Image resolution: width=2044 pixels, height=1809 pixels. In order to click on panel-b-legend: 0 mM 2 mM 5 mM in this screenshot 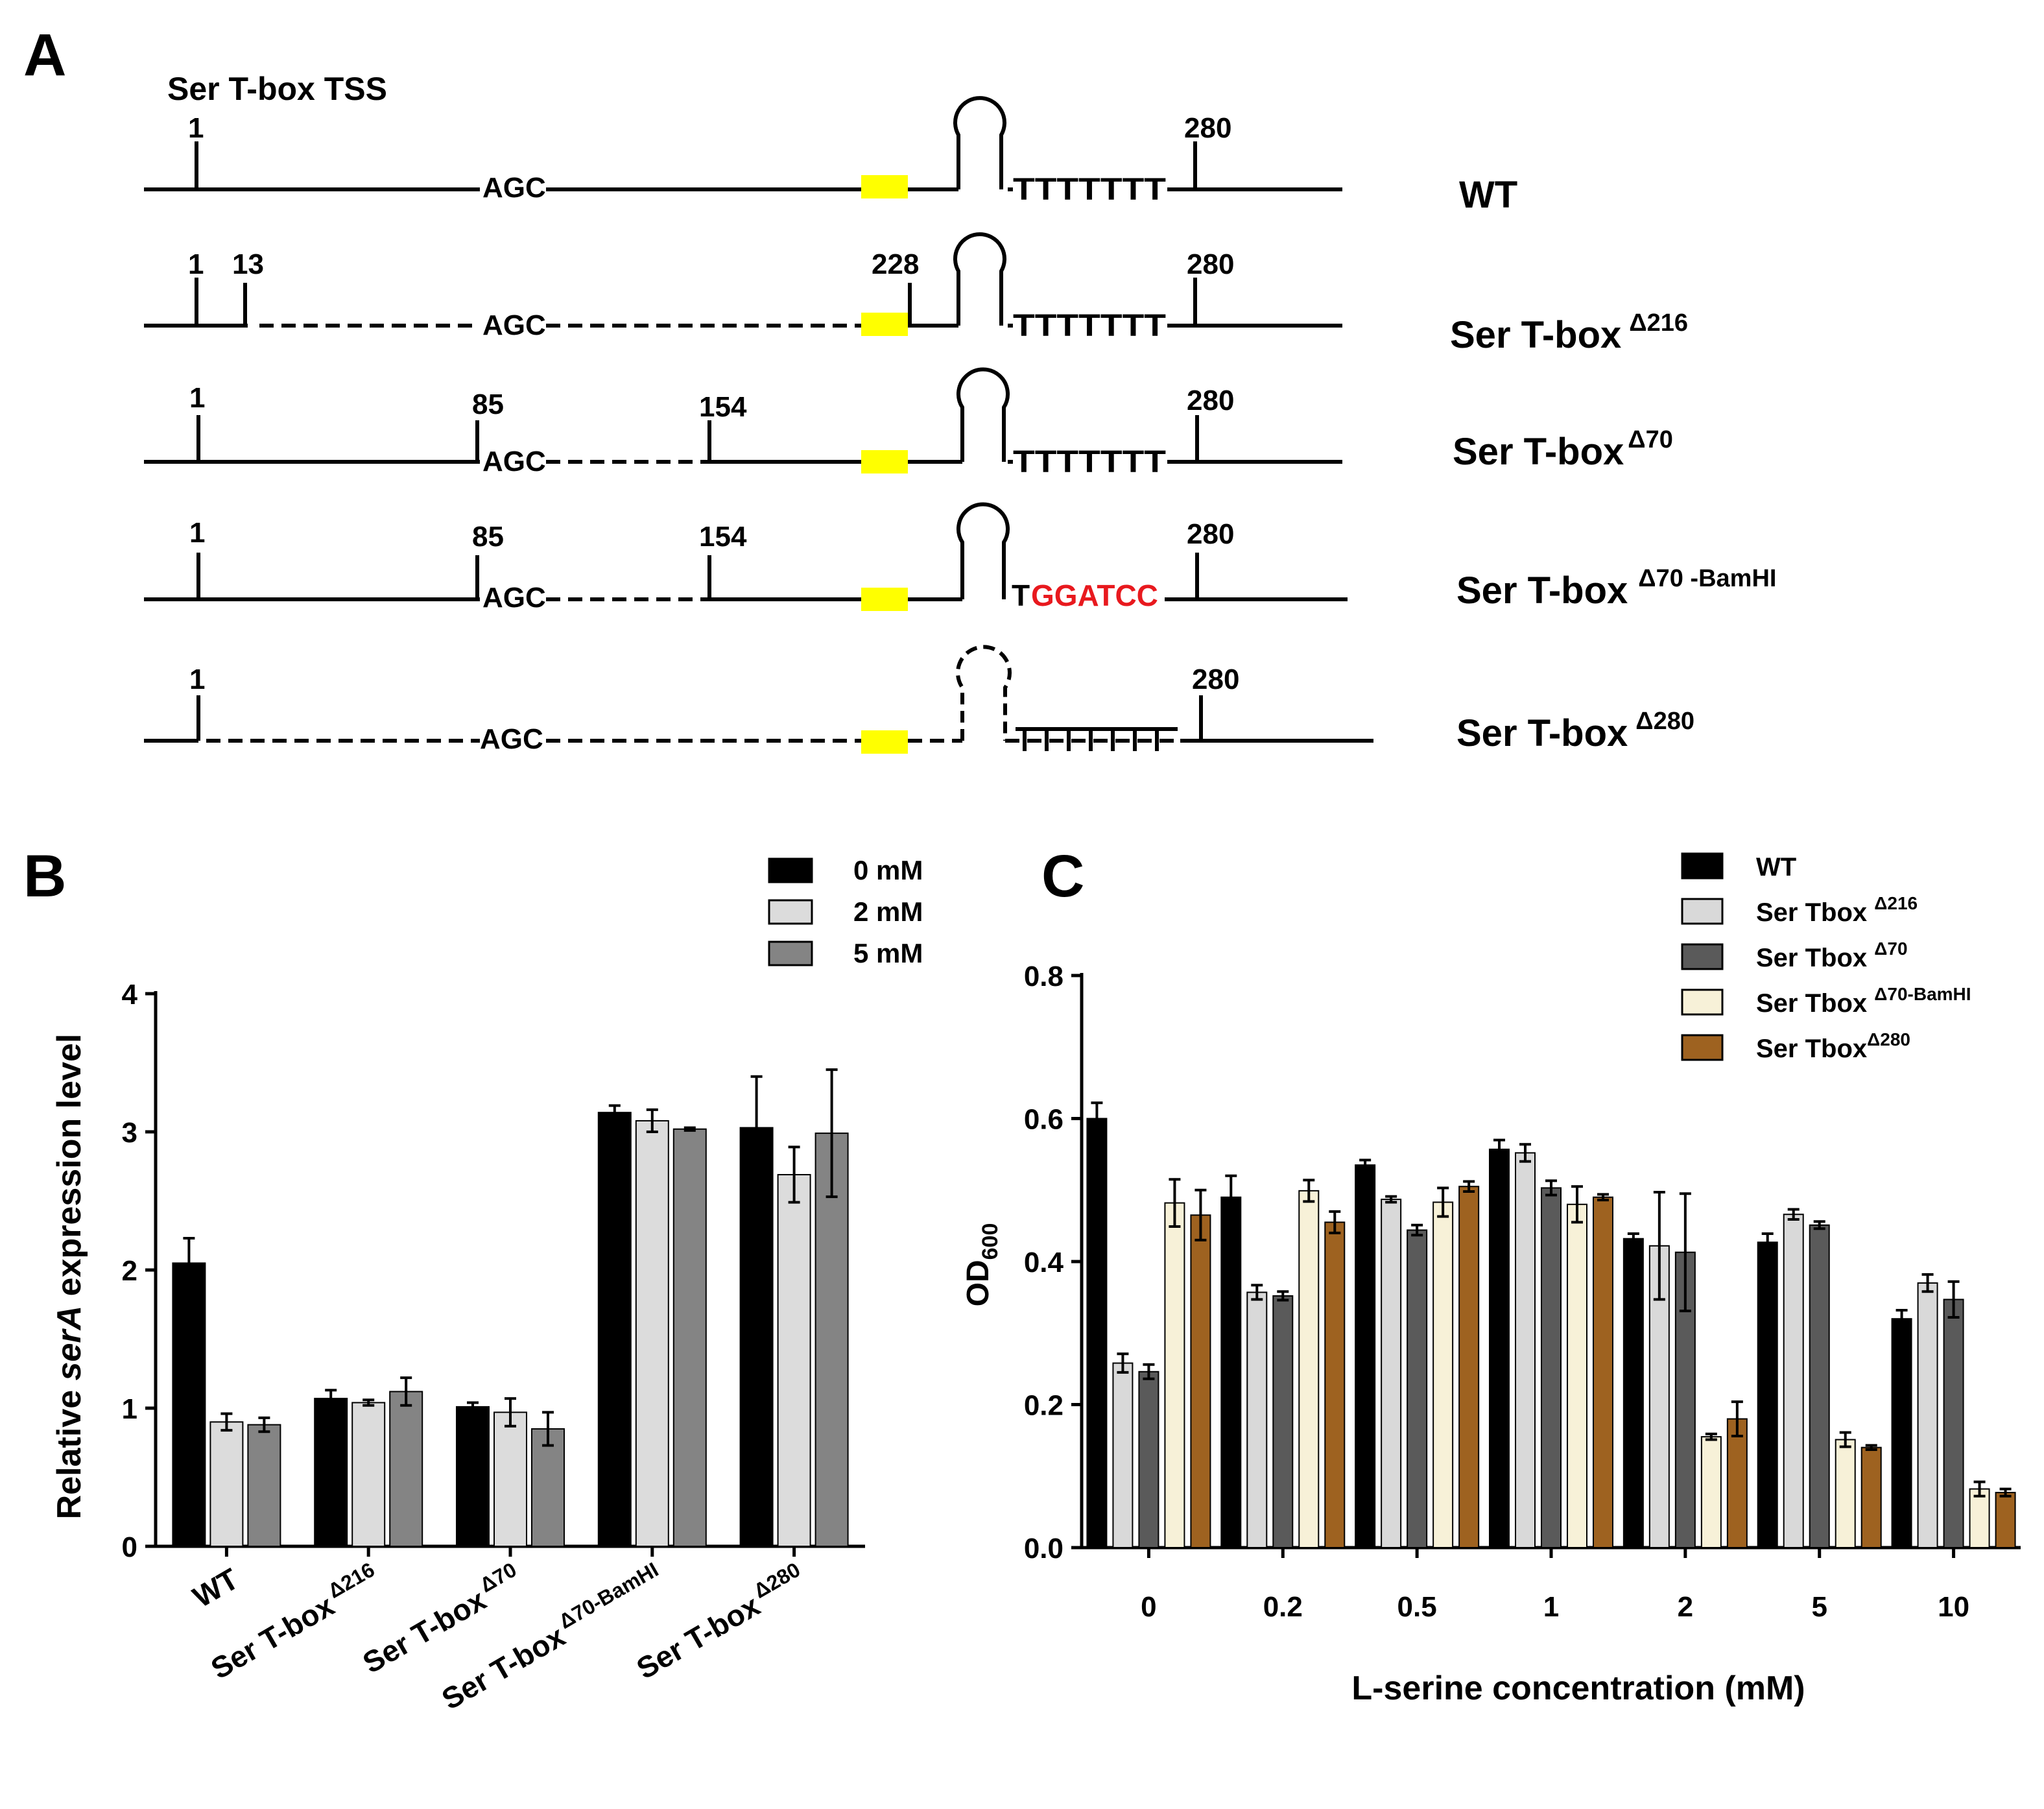, I will do `click(845, 911)`.